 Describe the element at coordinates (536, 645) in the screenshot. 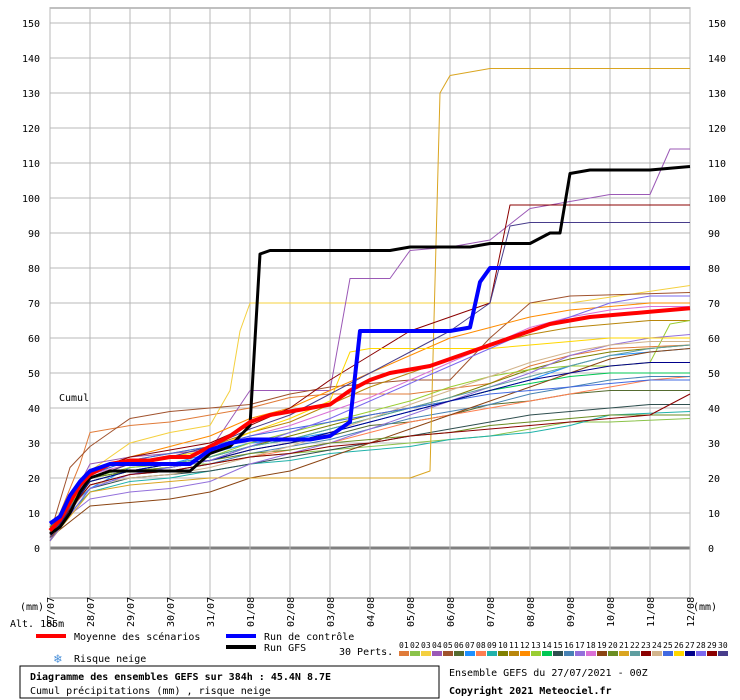

I see `member-legend-number: 13` at that location.